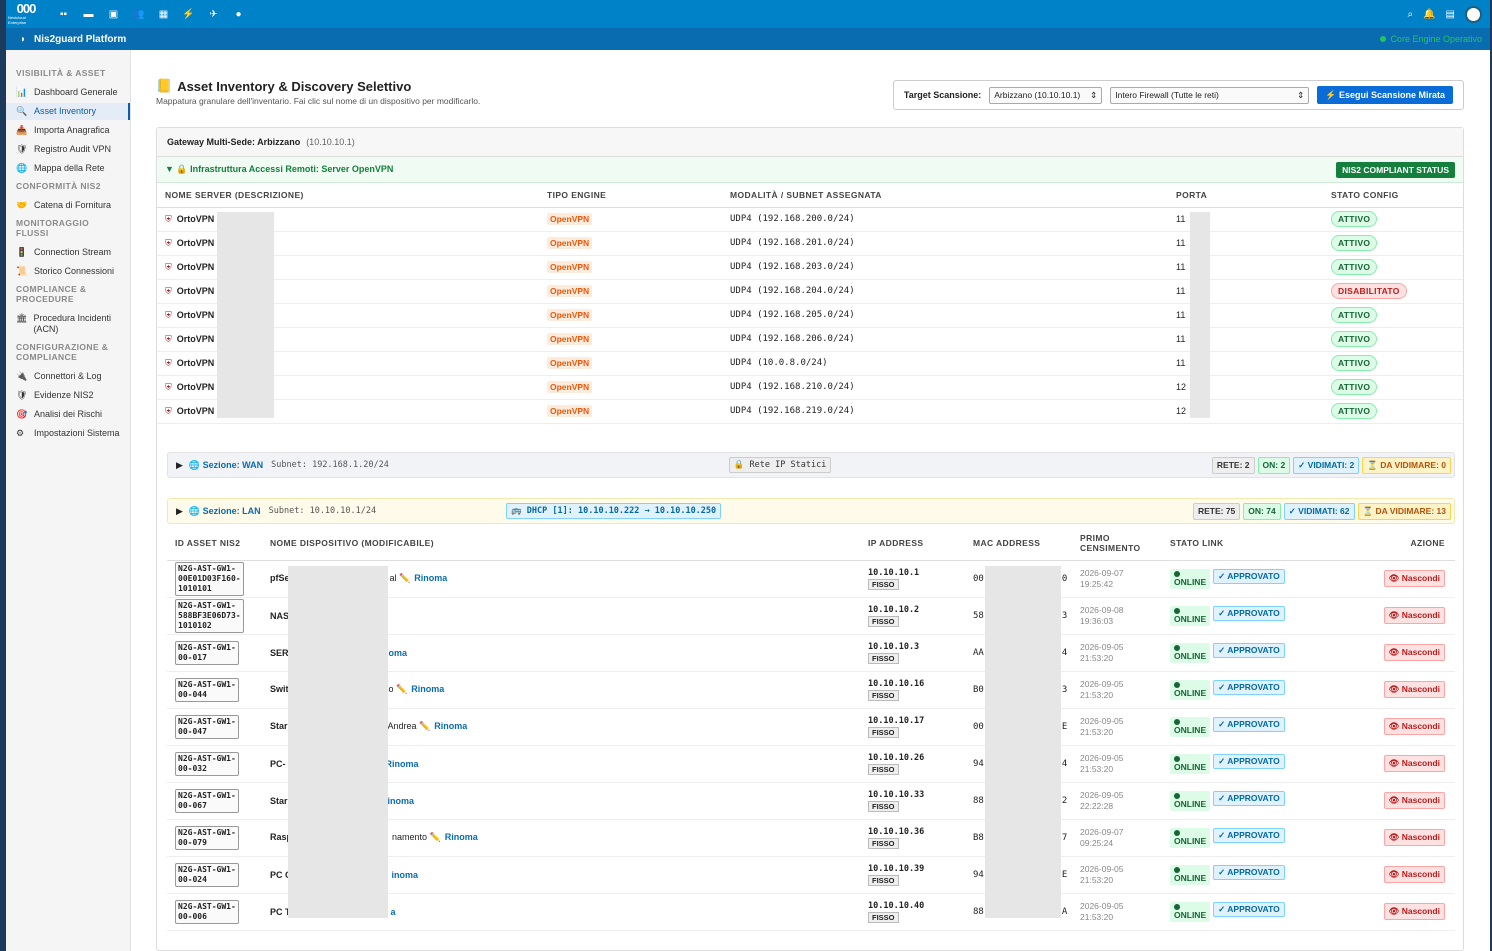 The image size is (1492, 951). Describe the element at coordinates (1354, 363) in the screenshot. I see `status-pill: ATTIVO` at that location.